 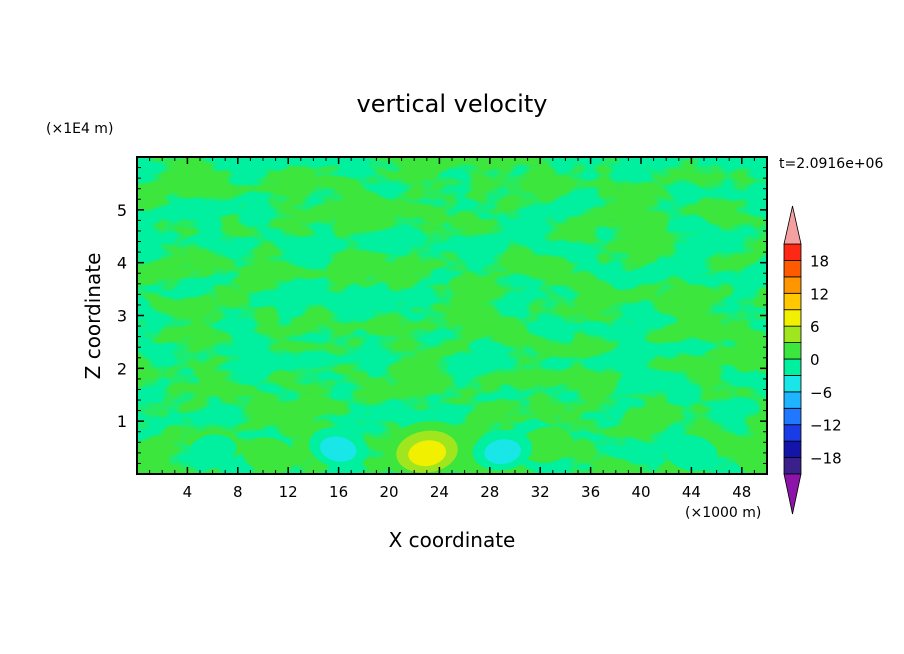 I want to click on y-axis-label: Z coordinate, so click(x=93, y=316).